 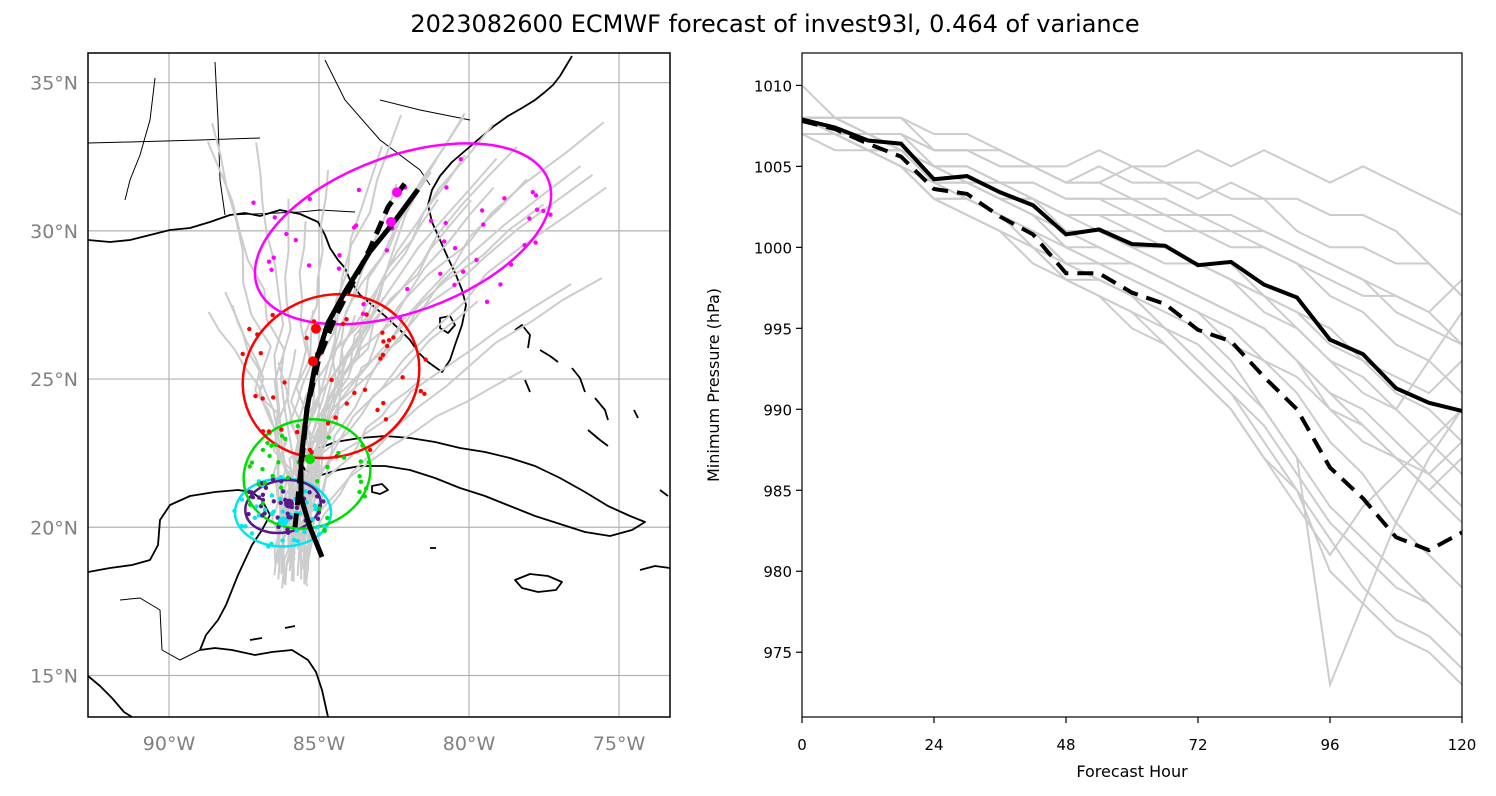 I want to click on x-tick-label: 0, so click(x=802, y=745).